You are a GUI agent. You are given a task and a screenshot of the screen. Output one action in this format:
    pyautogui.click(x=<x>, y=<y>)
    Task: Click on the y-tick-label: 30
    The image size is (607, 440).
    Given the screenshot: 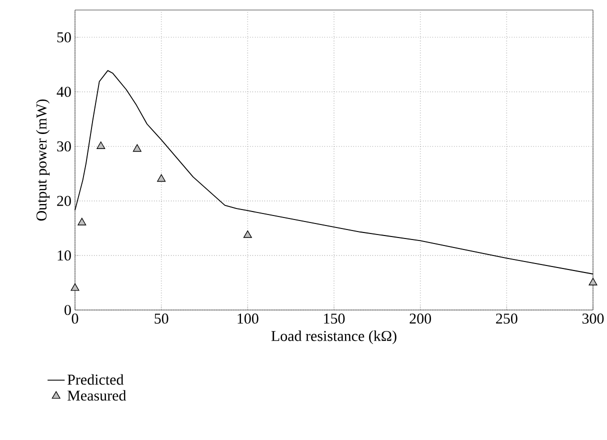 What is the action you would take?
    pyautogui.click(x=64, y=146)
    